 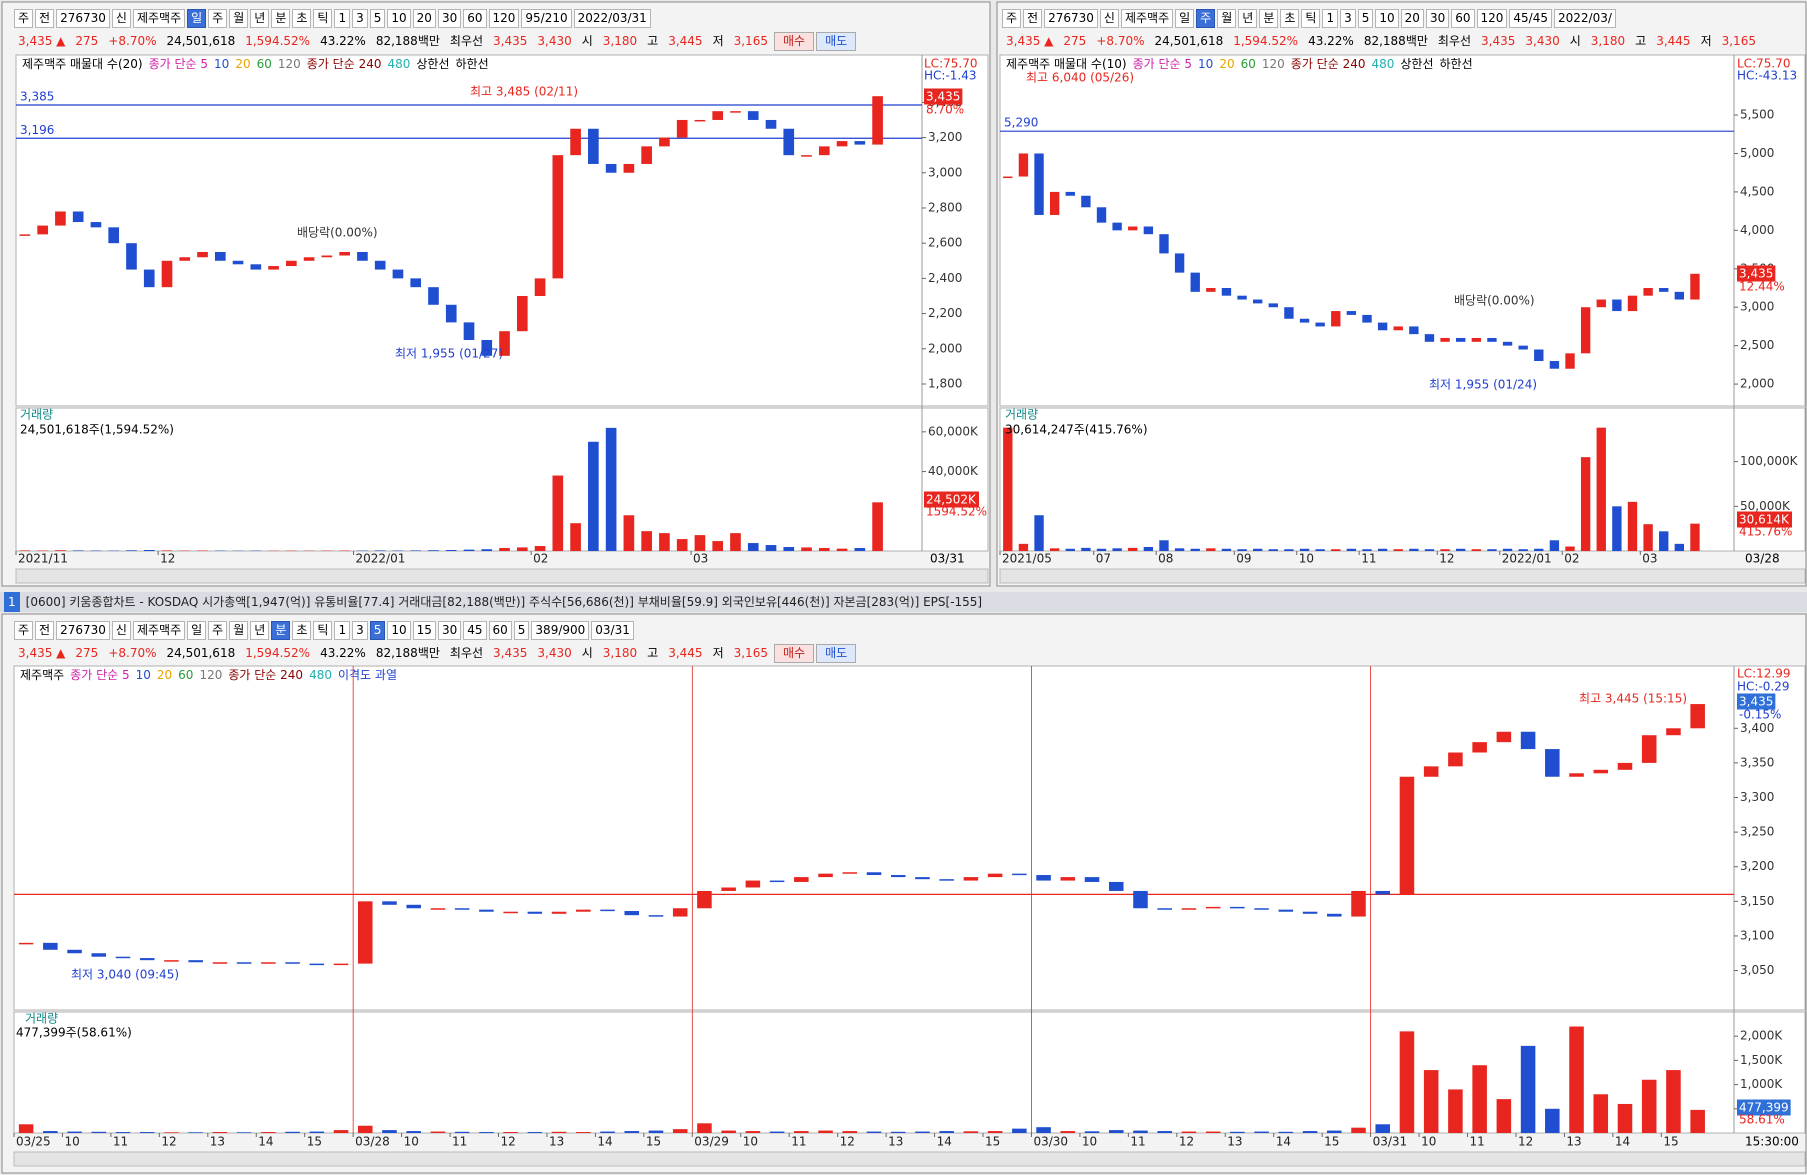 What do you see at coordinates (424, 630) in the screenshot?
I see `toolbar-button: 15` at bounding box center [424, 630].